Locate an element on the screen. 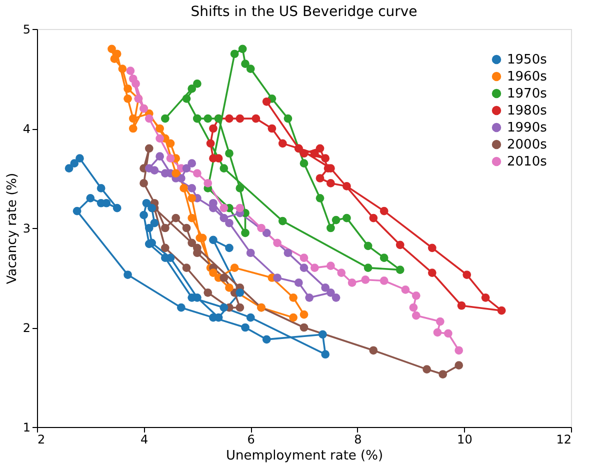  x-tick-label: 6 is located at coordinates (251, 439).